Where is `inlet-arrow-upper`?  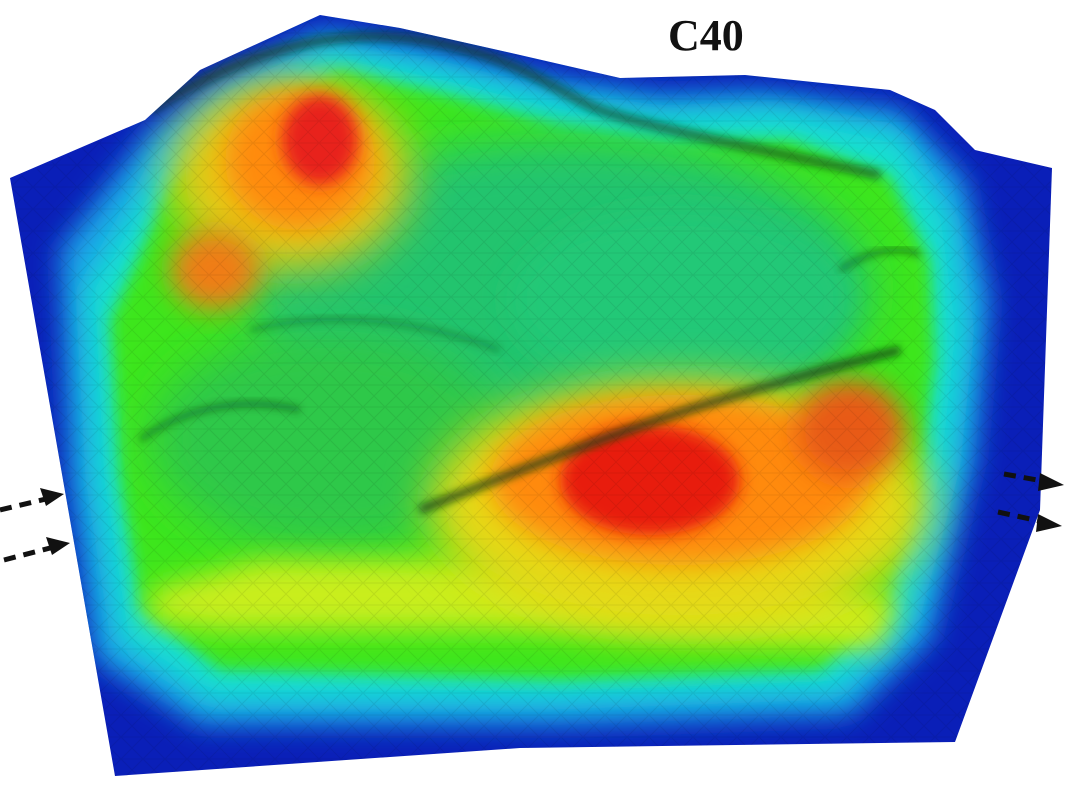 inlet-arrow-upper is located at coordinates (25, 504).